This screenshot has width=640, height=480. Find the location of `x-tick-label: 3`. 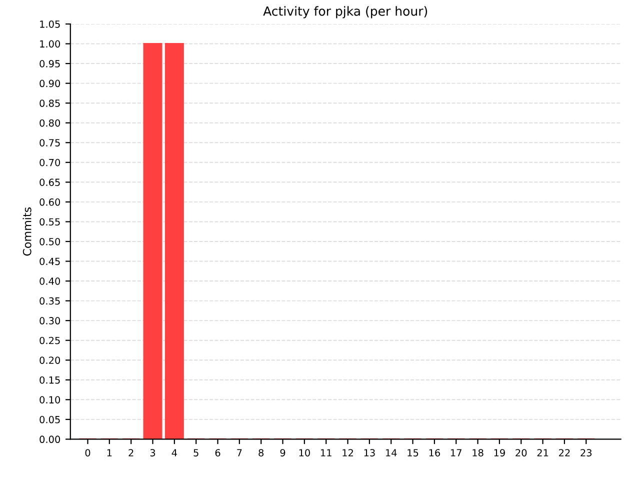

x-tick-label: 3 is located at coordinates (153, 452).